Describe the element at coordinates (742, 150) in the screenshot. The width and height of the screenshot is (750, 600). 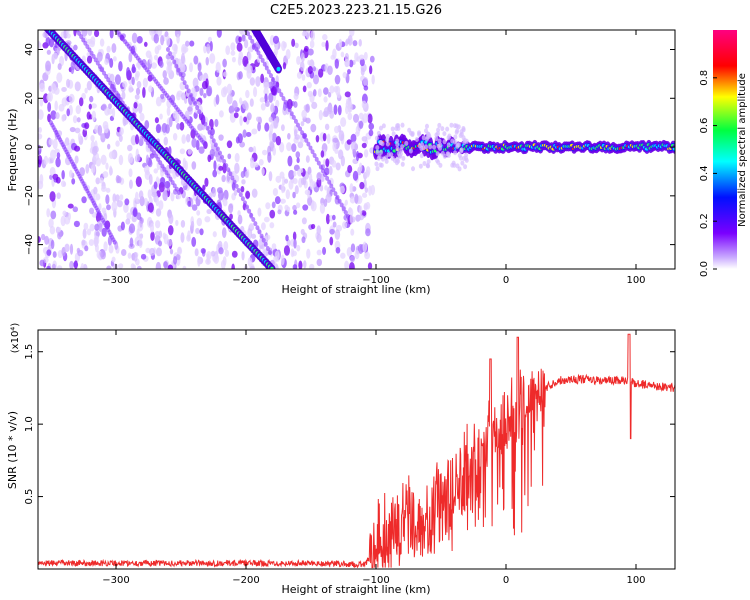
I see `colorbar-label: Normalized spectral amplitude` at that location.